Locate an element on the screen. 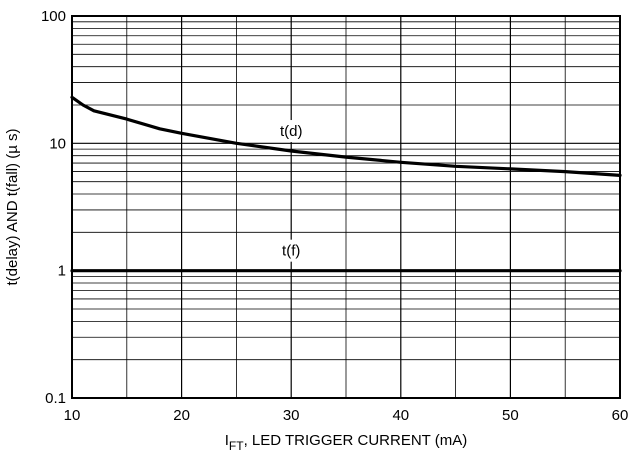 This screenshot has width=631, height=459. y-tick-labels: 0.1 1 10 100 is located at coordinates (53, 207).